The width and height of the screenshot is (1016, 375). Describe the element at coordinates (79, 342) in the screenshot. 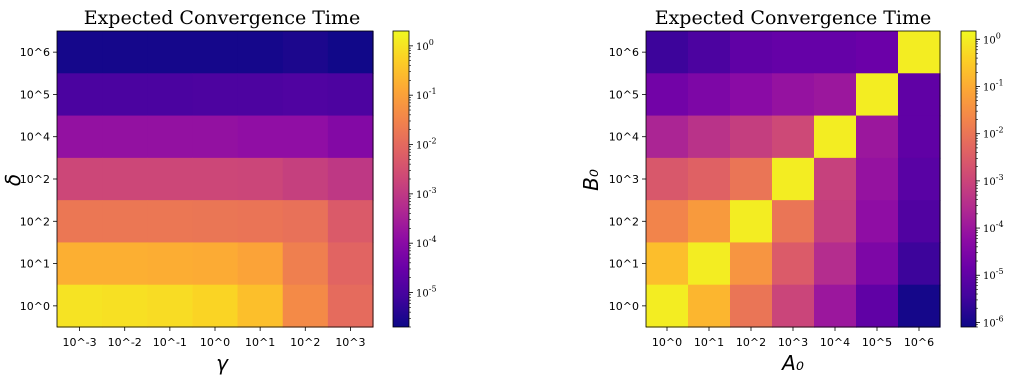

I see `x-tick-label: 10^-3` at that location.